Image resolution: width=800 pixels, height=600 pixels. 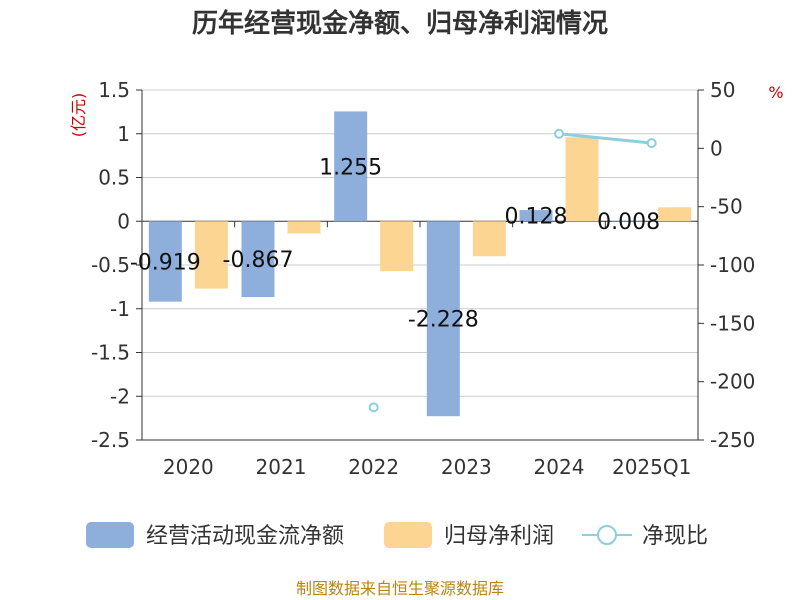 What do you see at coordinates (110, 353) in the screenshot?
I see `left-tick-label: -1.5` at bounding box center [110, 353].